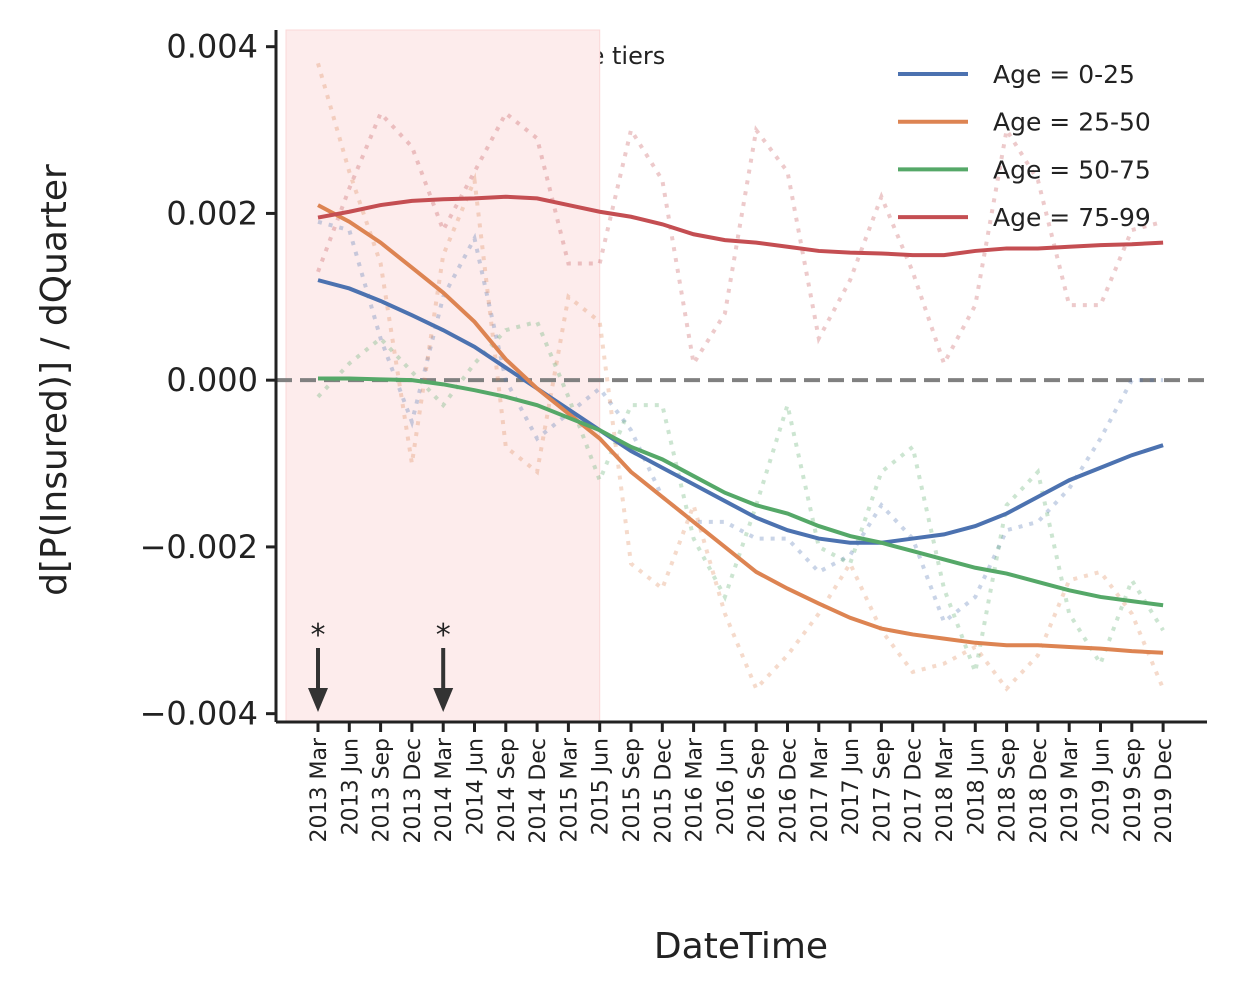 Image resolution: width=1235 pixels, height=1003 pixels. Describe the element at coordinates (382, 790) in the screenshot. I see `x-tick-label: 2013 Sep` at that location.